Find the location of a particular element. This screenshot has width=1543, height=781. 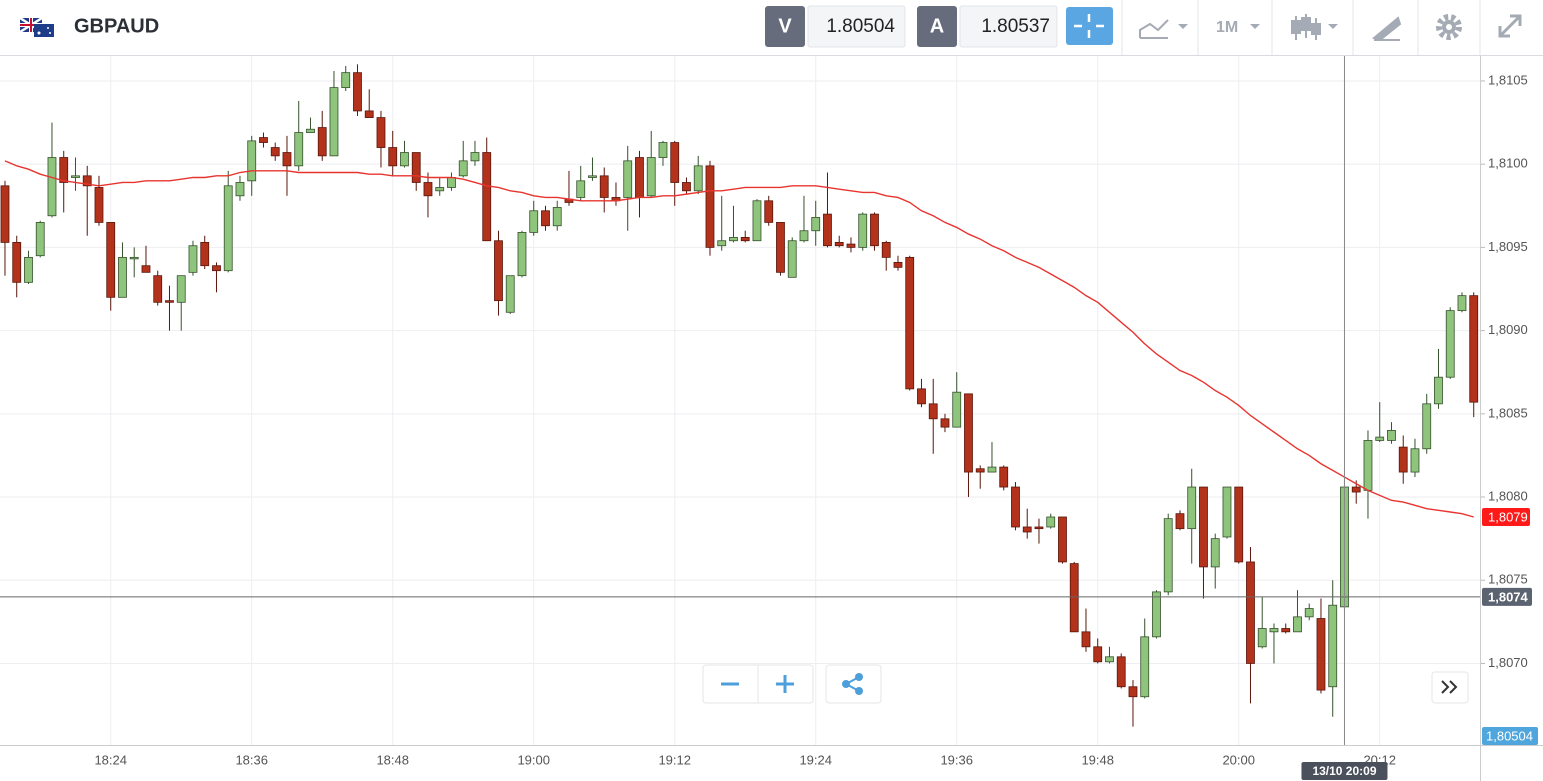

y-tick-label: 1,8085 is located at coordinates (1508, 412).